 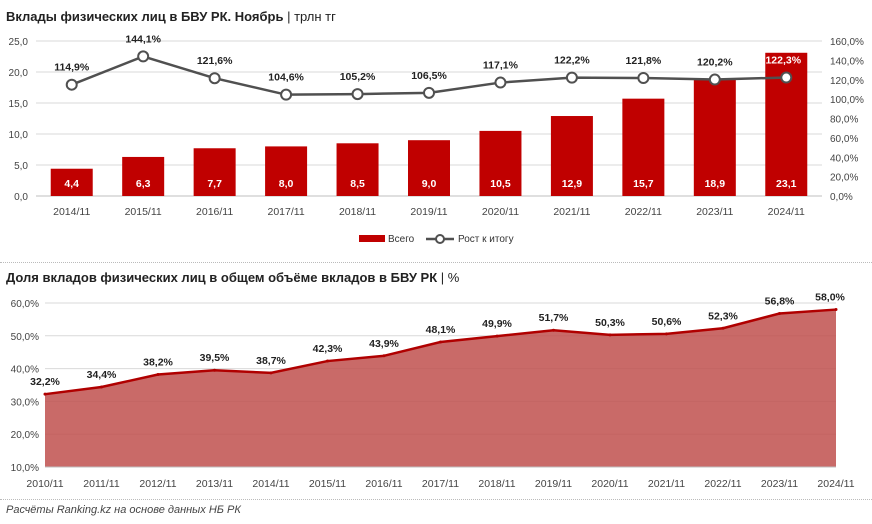 I want to click on bar-value-label: 8,5, so click(x=357, y=184).